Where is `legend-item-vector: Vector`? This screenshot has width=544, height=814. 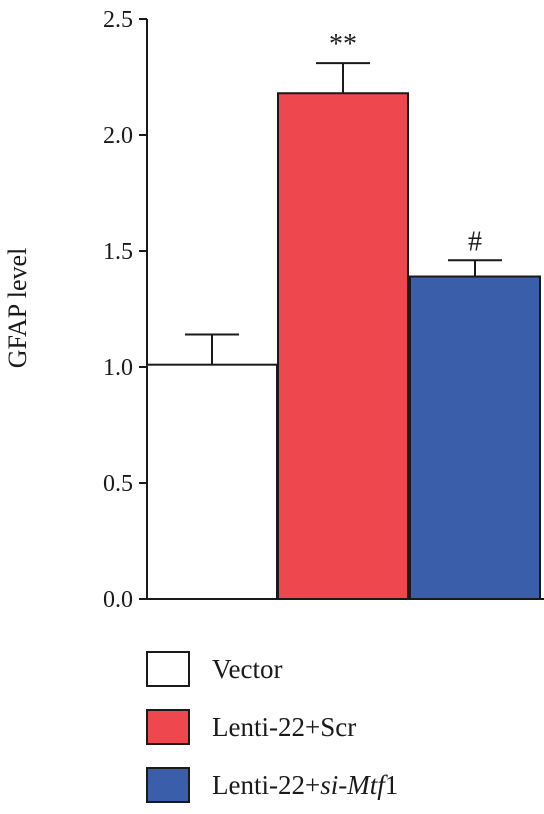
legend-item-vector: Vector is located at coordinates (272, 669).